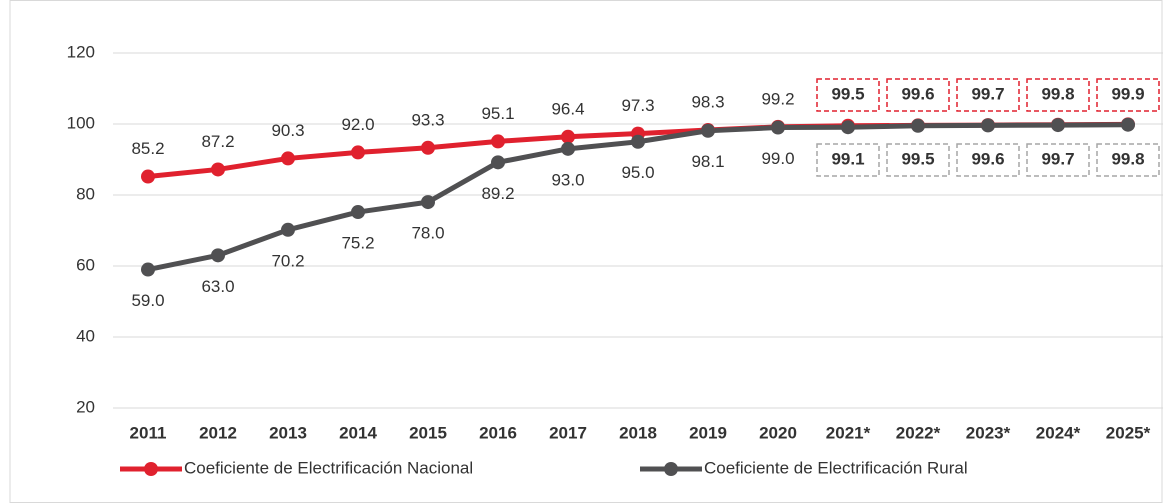 The width and height of the screenshot is (1173, 503). What do you see at coordinates (1058, 432) in the screenshot?
I see `x-tick-label: 2024*` at bounding box center [1058, 432].